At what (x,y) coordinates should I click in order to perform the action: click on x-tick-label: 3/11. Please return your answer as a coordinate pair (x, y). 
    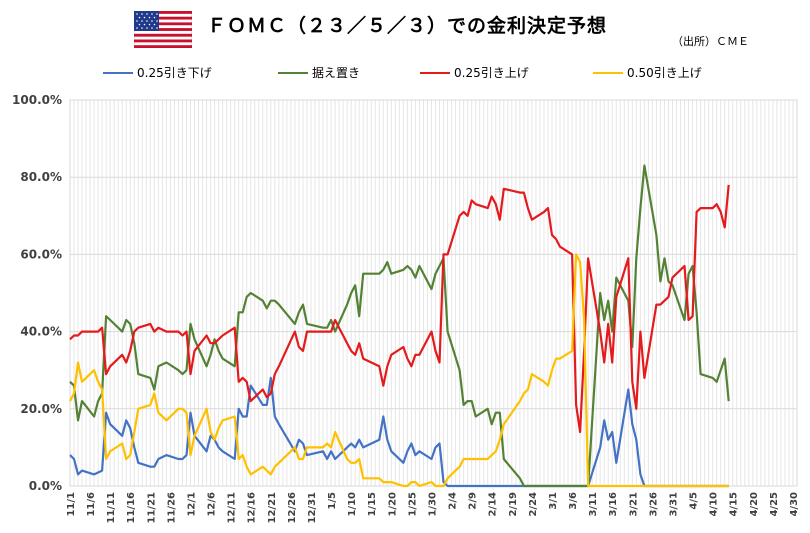
    Looking at the image, I should click on (593, 504).